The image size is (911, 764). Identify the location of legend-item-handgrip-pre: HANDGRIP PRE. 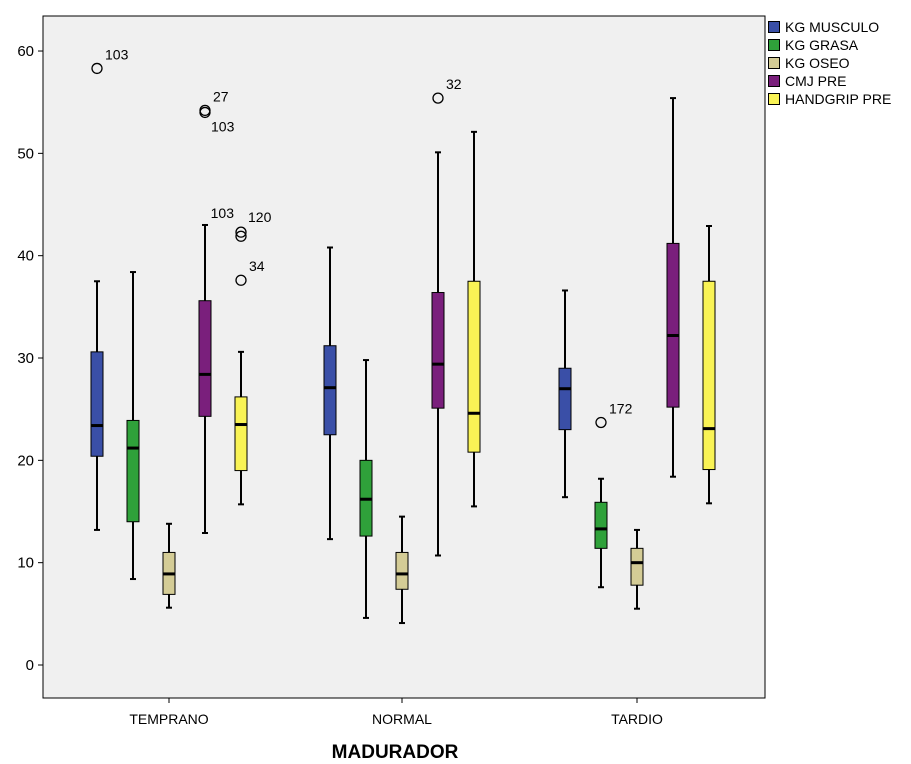
(829, 99).